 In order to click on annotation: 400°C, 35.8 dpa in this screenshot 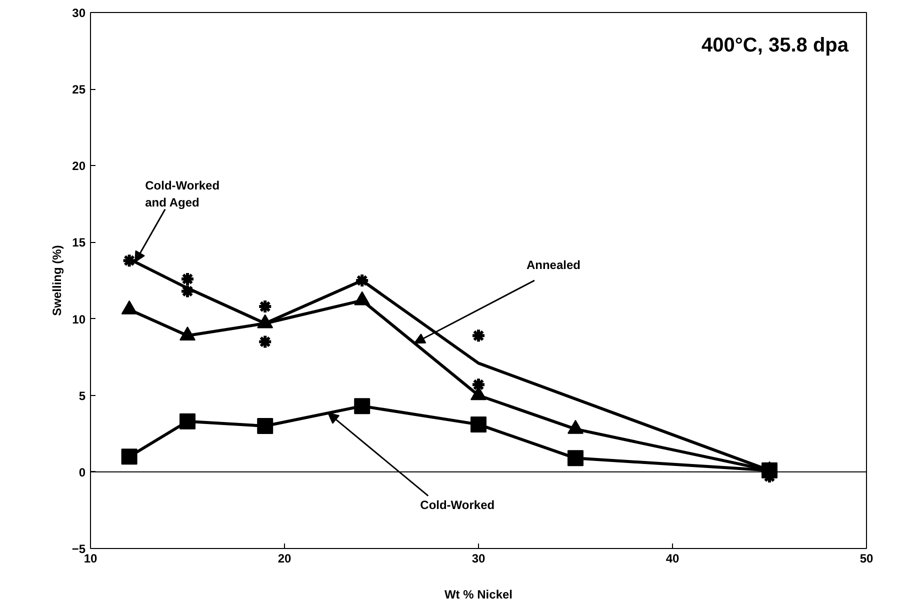, I will do `click(776, 45)`.